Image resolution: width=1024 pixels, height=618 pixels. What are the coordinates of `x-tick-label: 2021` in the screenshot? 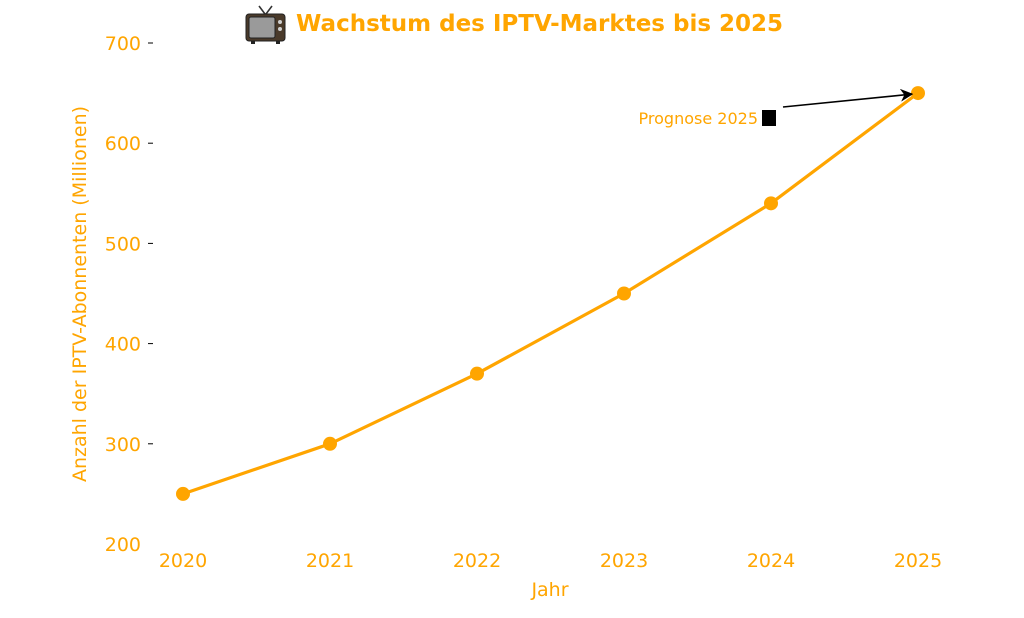 It's located at (330, 561).